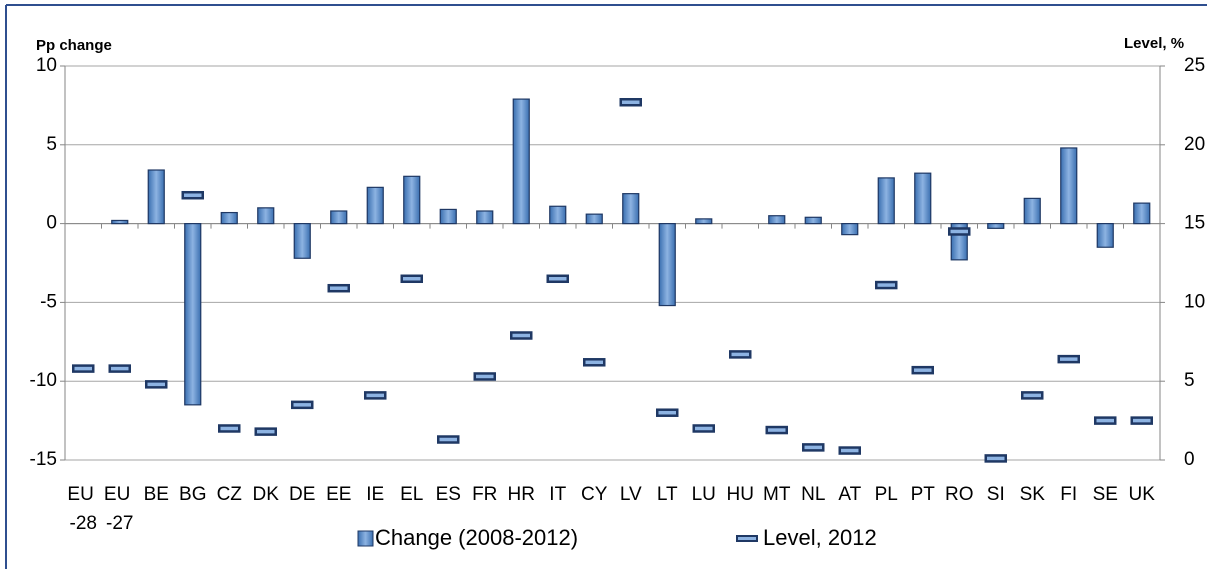 This screenshot has width=1207, height=569. Describe the element at coordinates (740, 494) in the screenshot. I see `x-tick-label: HU` at that location.